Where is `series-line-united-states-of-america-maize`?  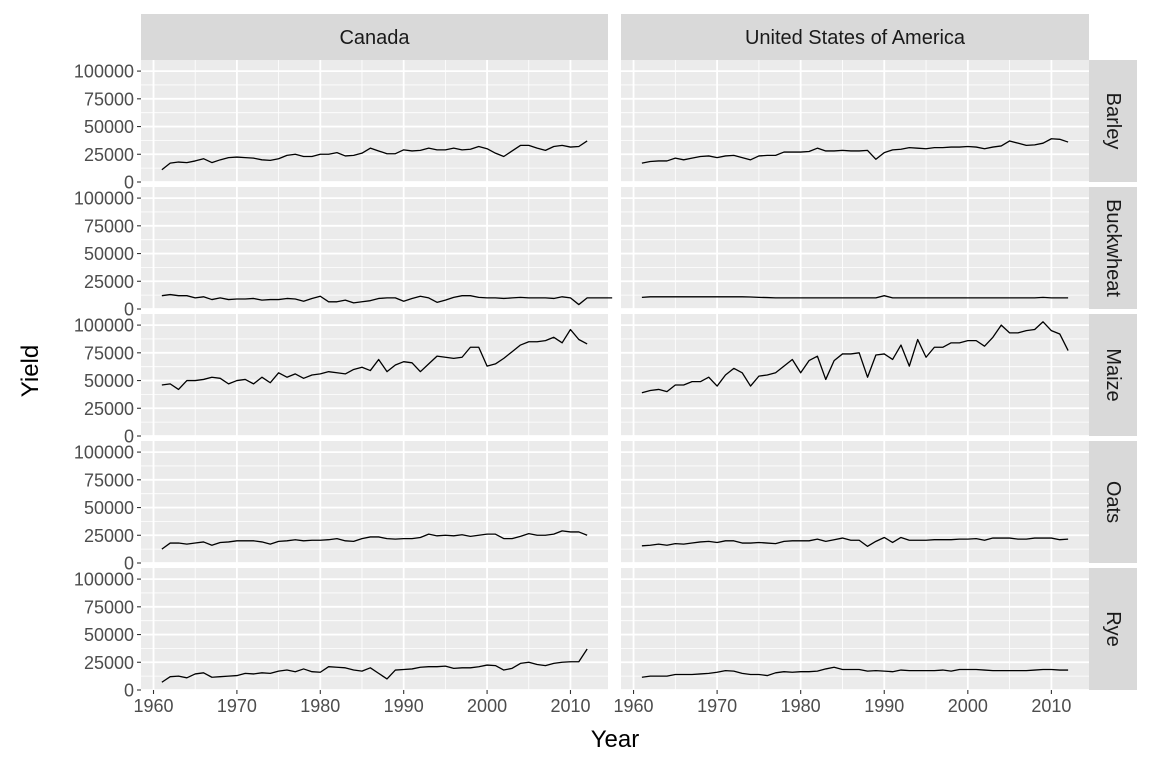 series-line-united-states-of-america-maize is located at coordinates (855, 357).